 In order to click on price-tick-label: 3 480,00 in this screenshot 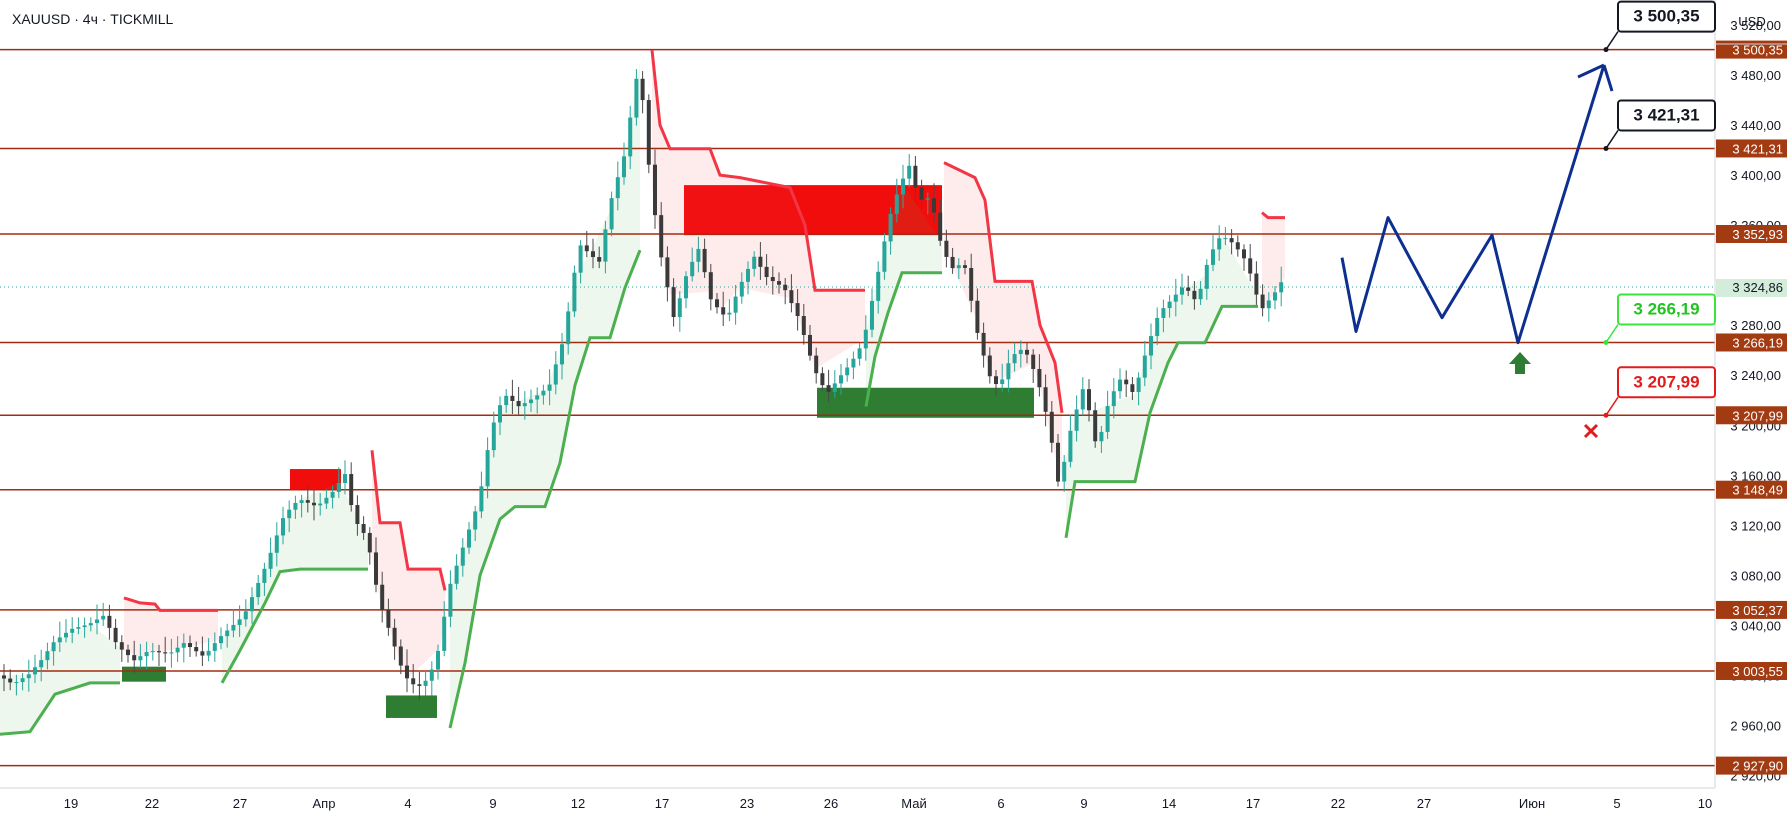, I will do `click(1755, 75)`.